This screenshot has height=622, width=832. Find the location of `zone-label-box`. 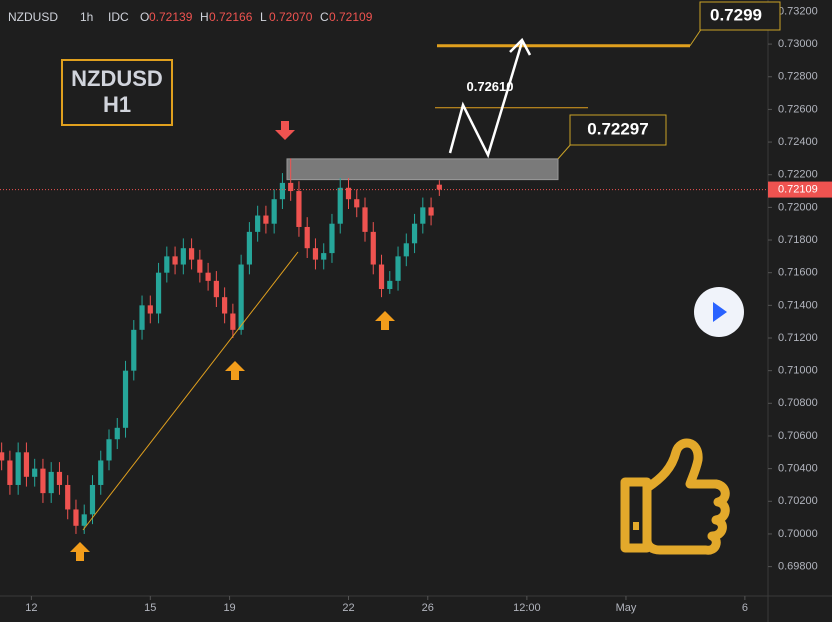

zone-label-box is located at coordinates (618, 130).